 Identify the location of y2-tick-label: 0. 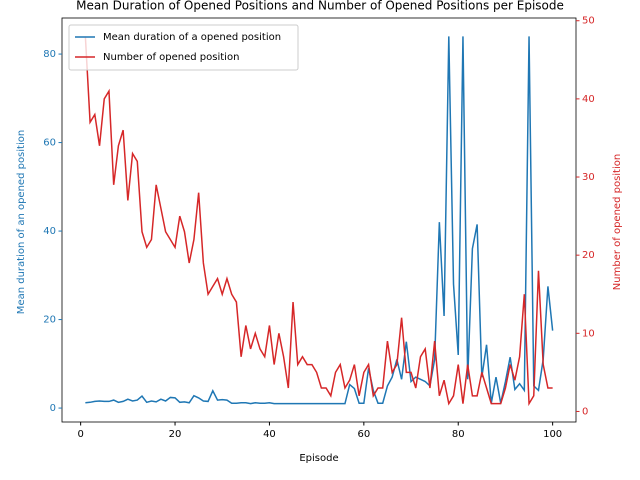
(585, 411).